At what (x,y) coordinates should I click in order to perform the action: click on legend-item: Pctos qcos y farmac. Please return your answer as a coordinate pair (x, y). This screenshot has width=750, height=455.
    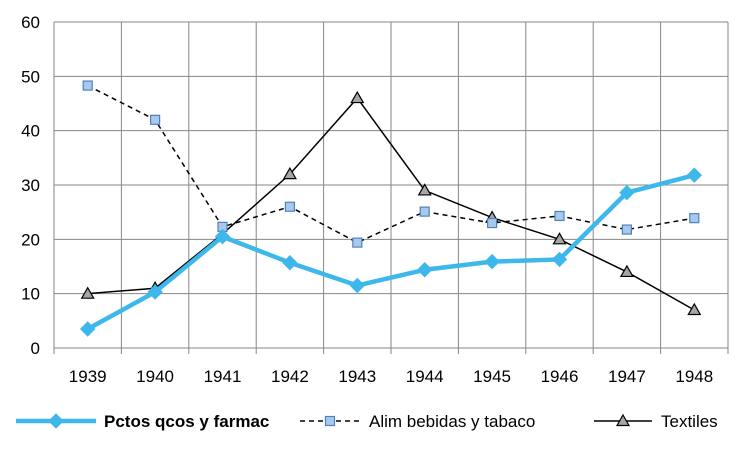
    Looking at the image, I should click on (142, 421).